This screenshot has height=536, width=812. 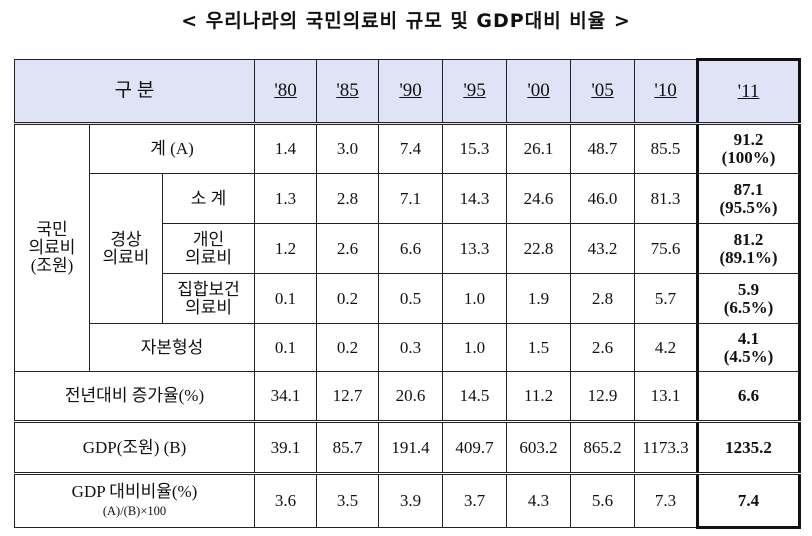 I want to click on value-cell-2011: 5.9 (6.5%), so click(x=749, y=298).